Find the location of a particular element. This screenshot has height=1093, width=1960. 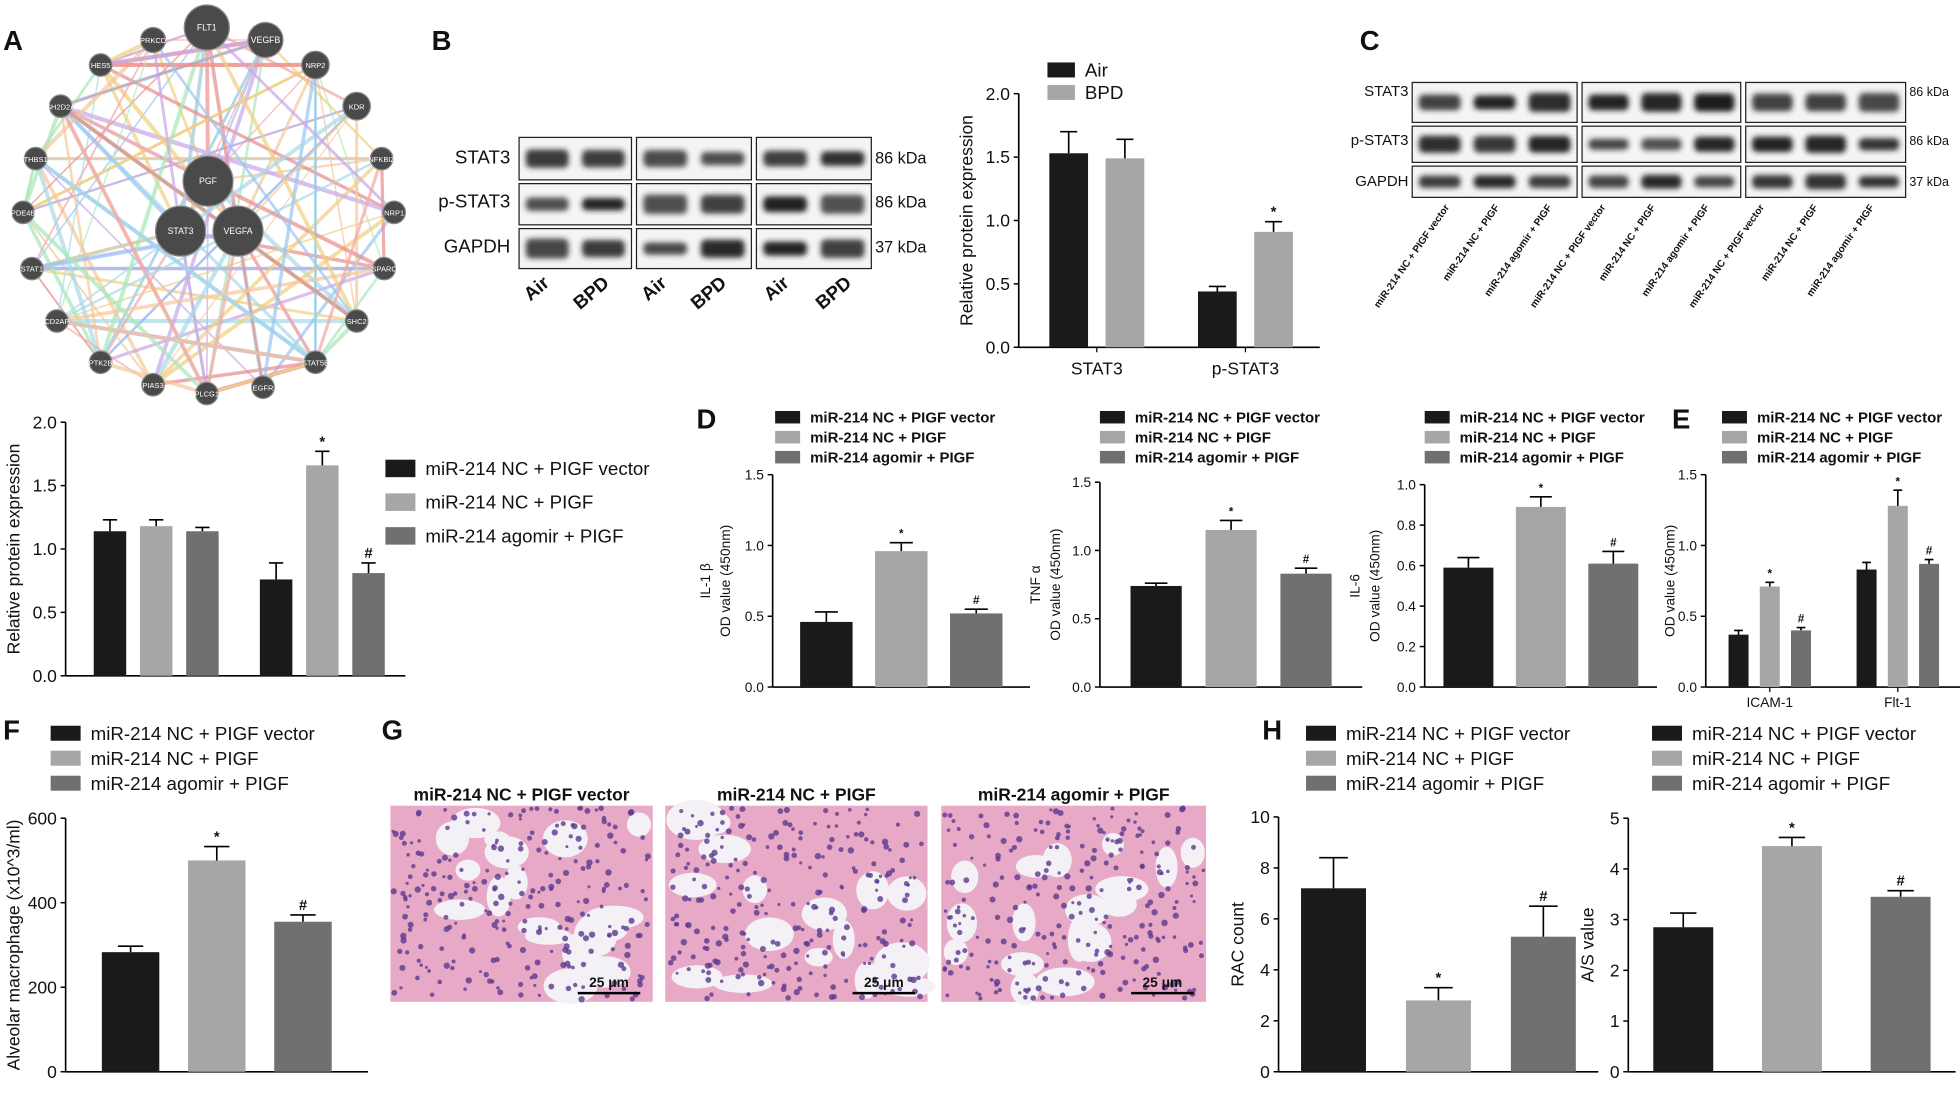

y-tick-label: 10 is located at coordinates (1260, 817).